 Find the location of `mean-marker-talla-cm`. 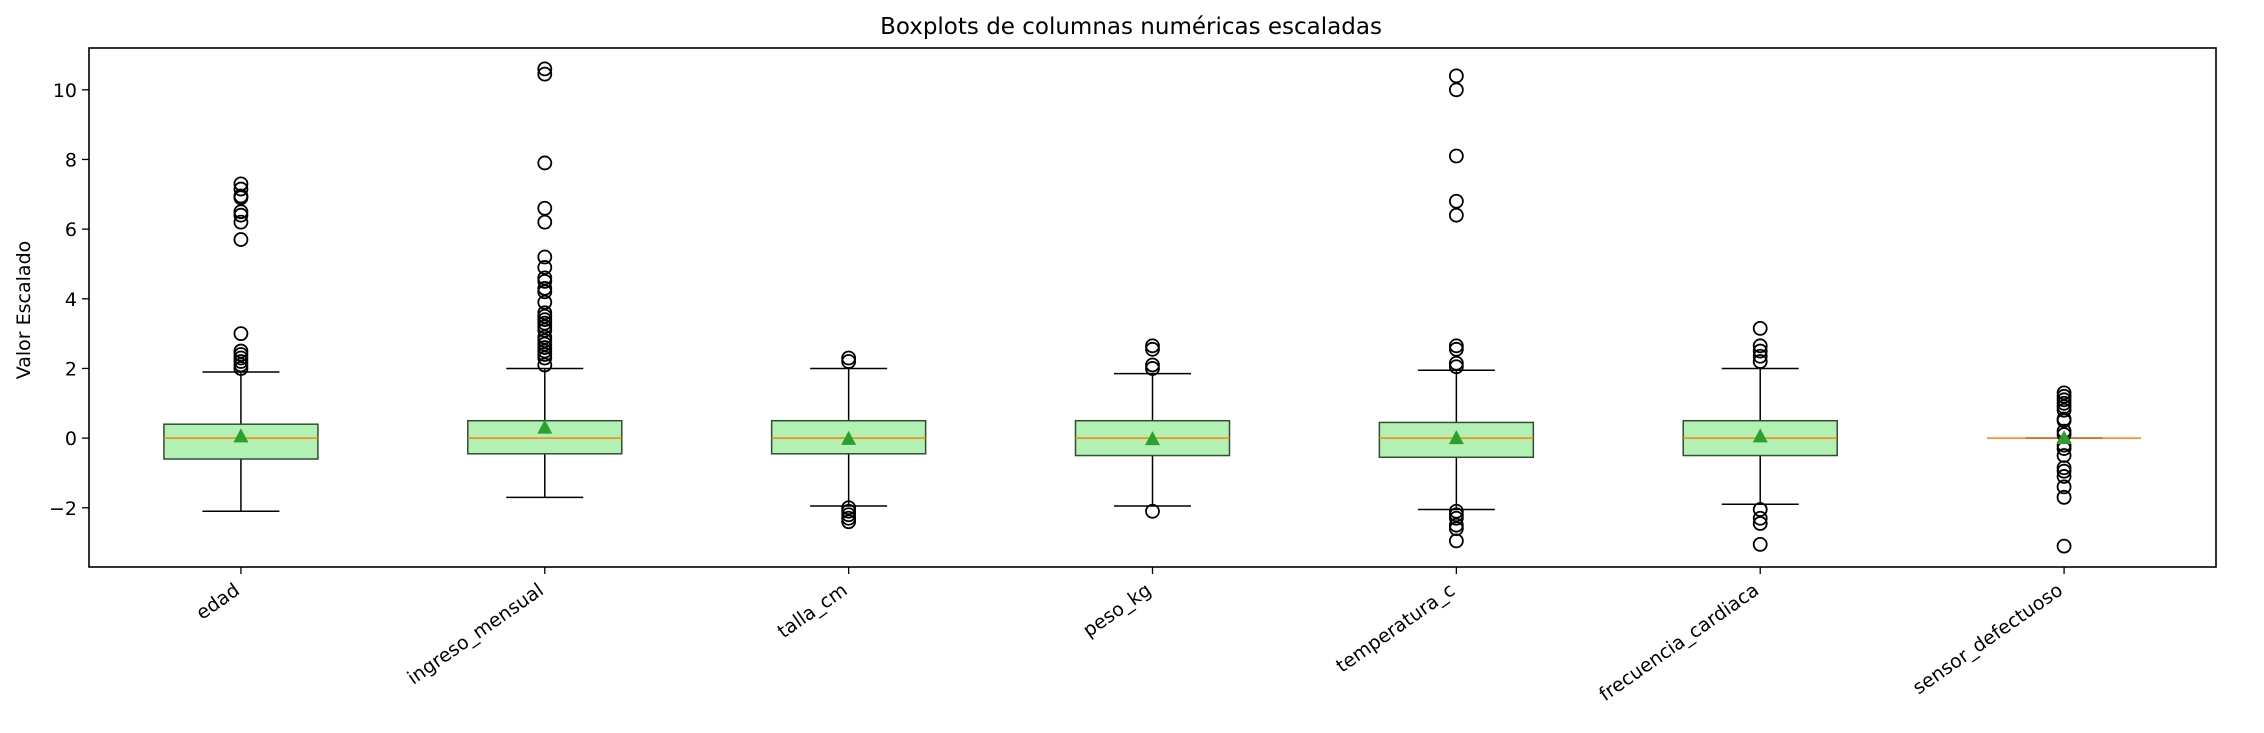

mean-marker-talla-cm is located at coordinates (849, 437).